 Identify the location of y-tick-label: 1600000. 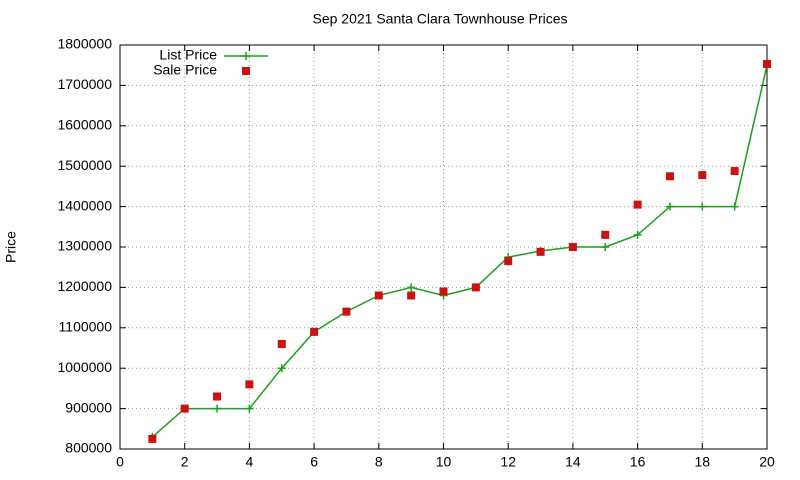
(84, 125).